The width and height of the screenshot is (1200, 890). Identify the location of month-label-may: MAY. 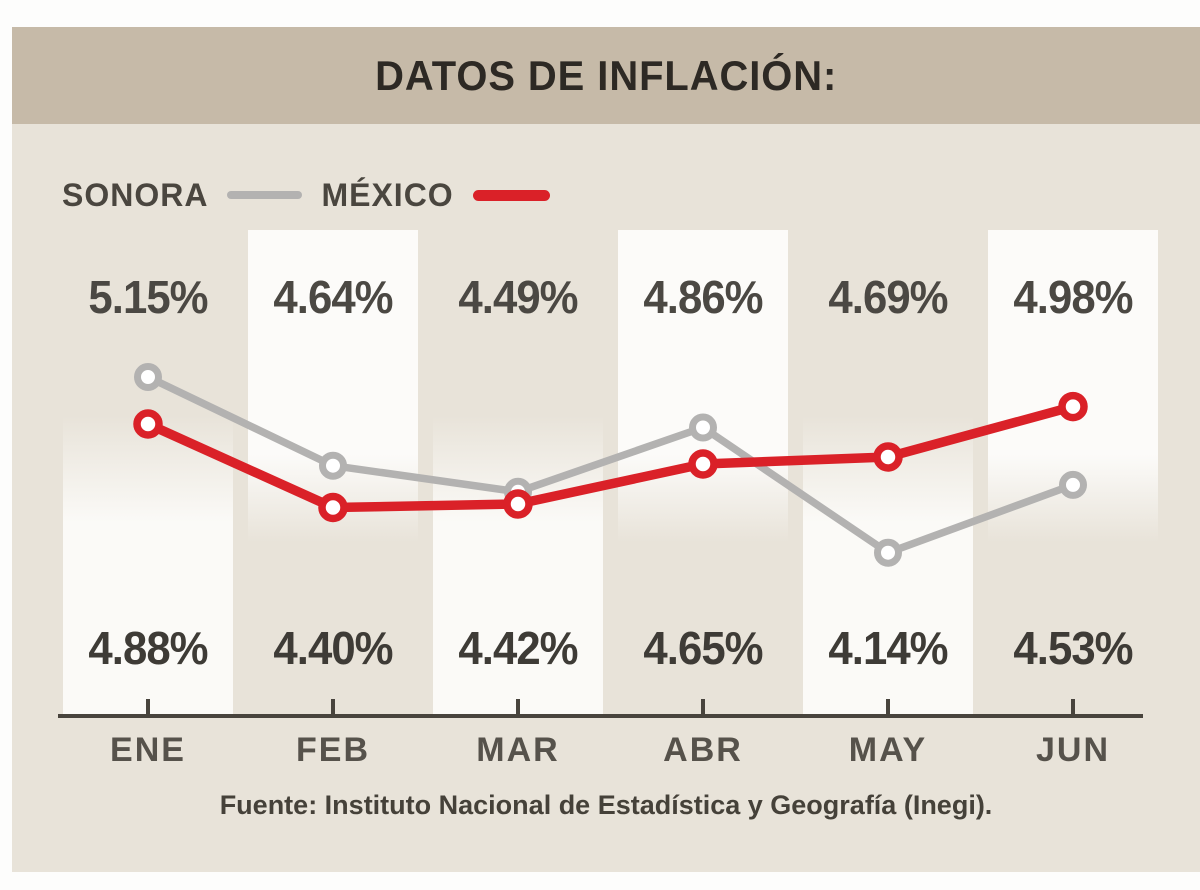
(888, 750).